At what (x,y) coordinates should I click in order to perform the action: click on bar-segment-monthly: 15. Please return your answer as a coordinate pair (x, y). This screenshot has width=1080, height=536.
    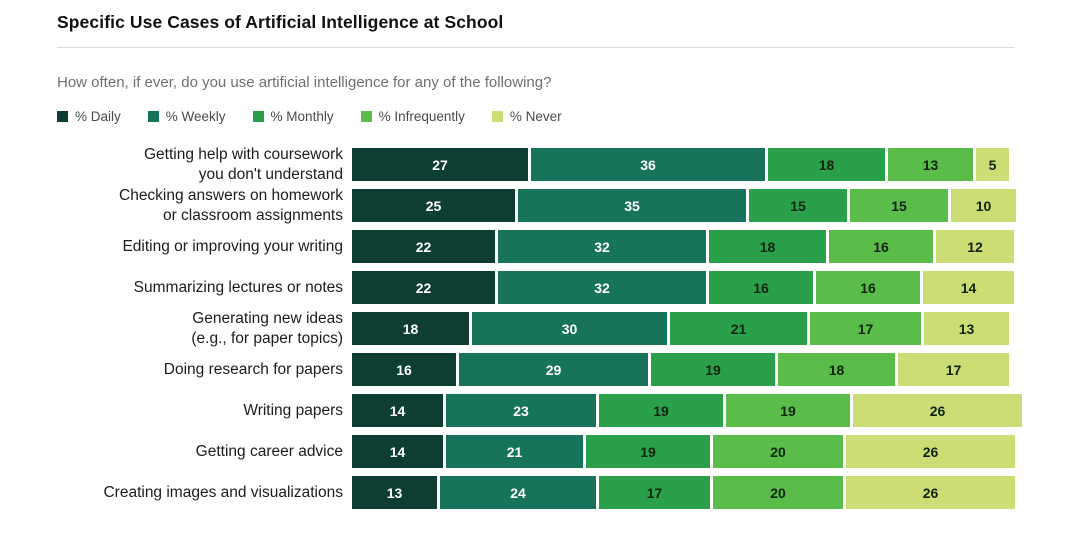
    Looking at the image, I should click on (798, 205).